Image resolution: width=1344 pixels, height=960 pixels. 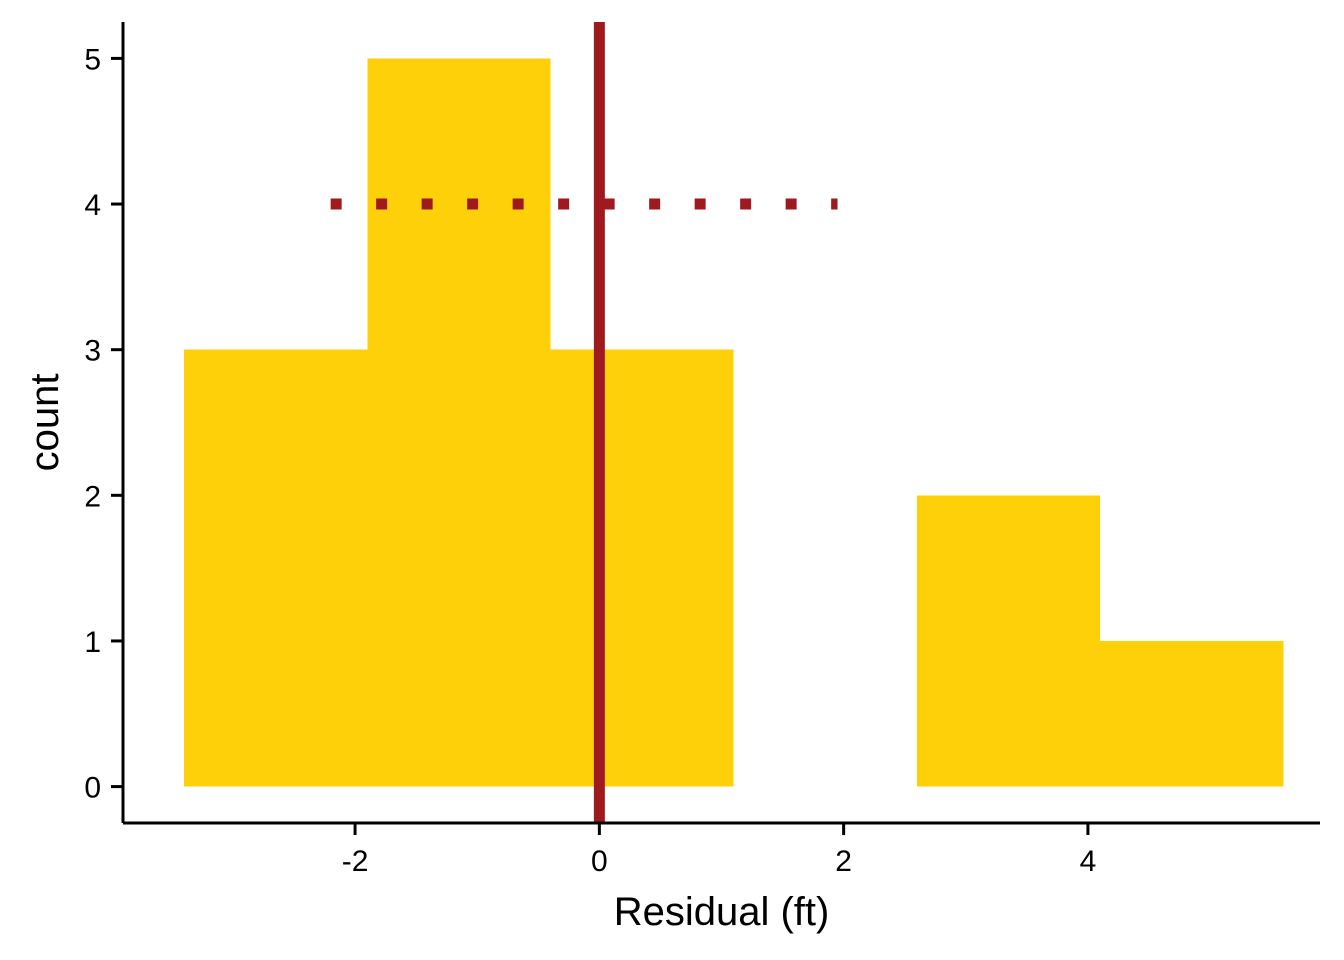 What do you see at coordinates (45, 423) in the screenshot?
I see `y-axis-title: count` at bounding box center [45, 423].